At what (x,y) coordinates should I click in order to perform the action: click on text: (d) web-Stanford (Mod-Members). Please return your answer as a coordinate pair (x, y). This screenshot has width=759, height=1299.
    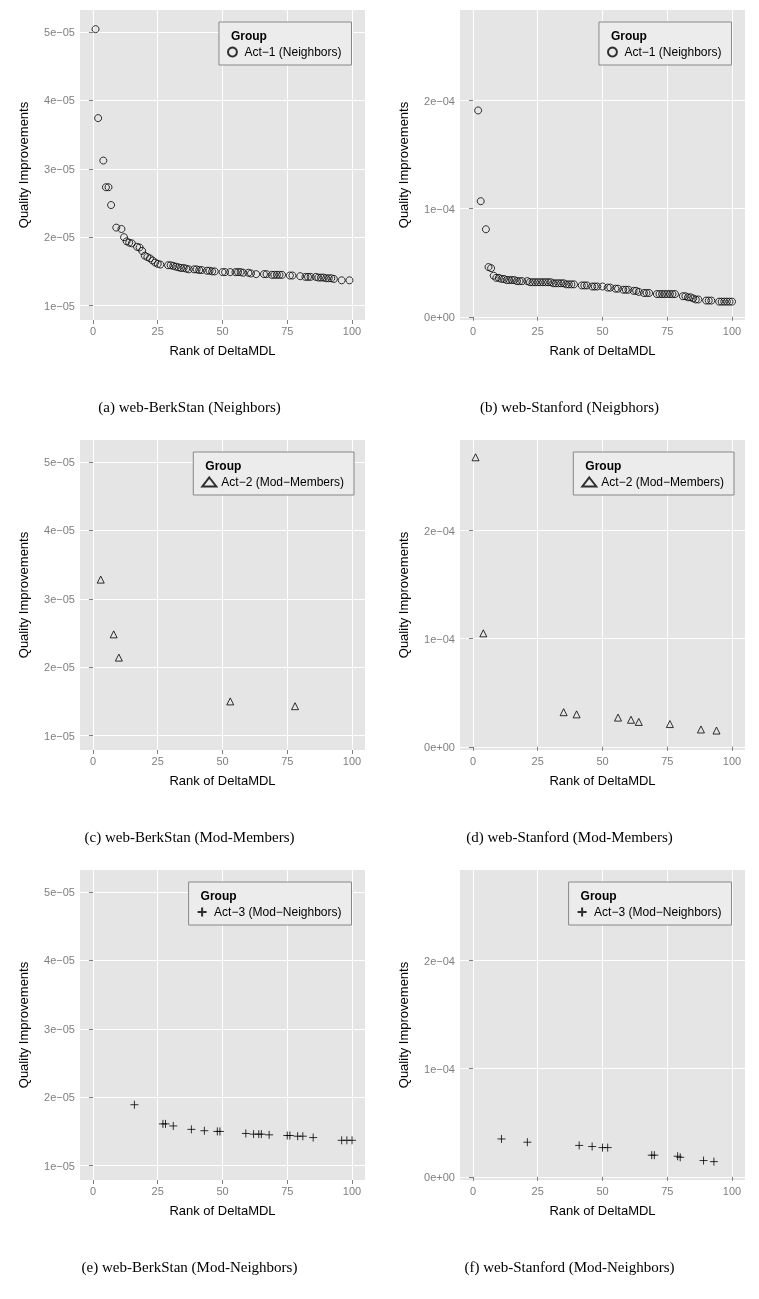
    Looking at the image, I should click on (569, 837).